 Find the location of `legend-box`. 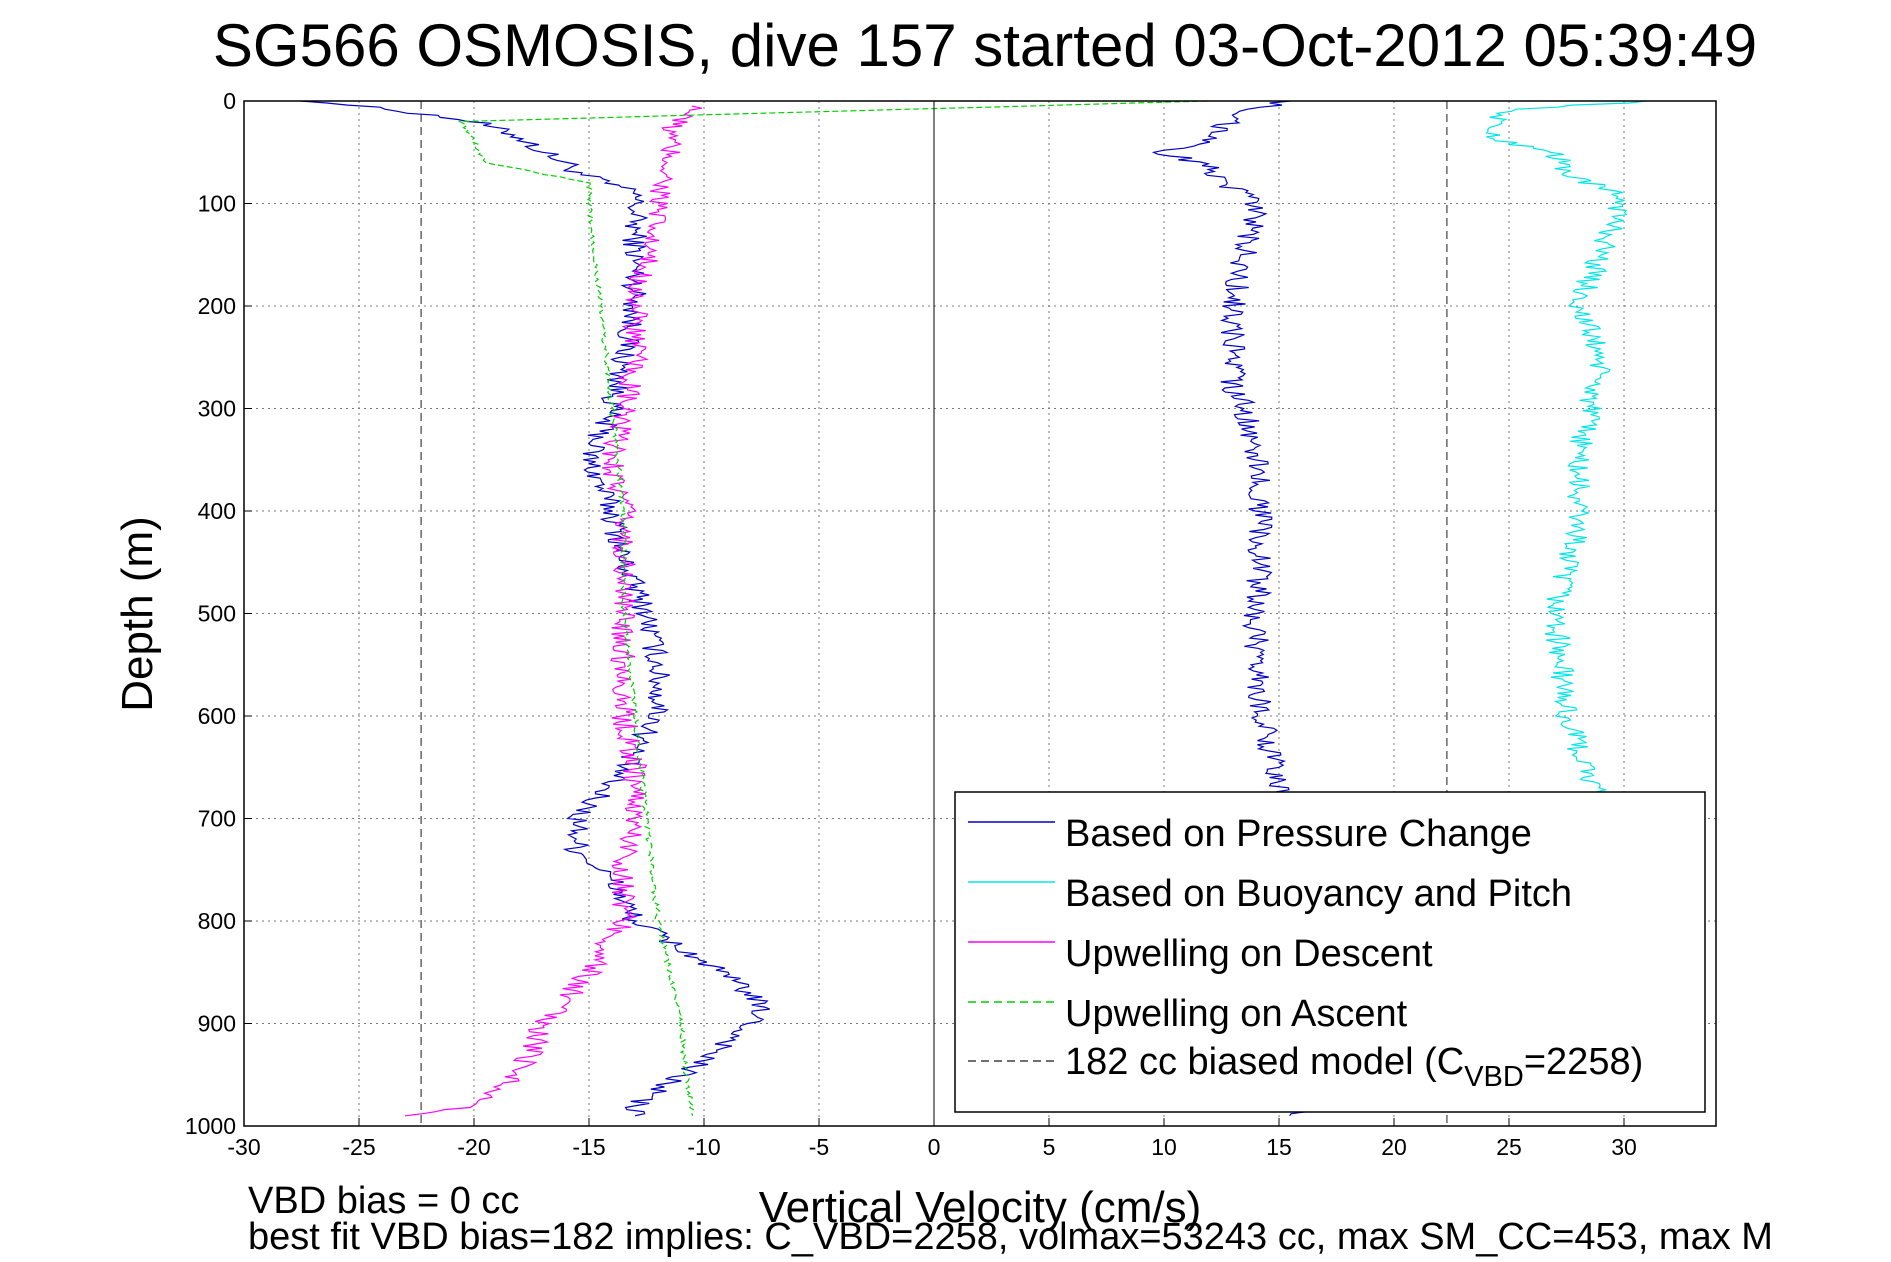

legend-box is located at coordinates (1330, 952).